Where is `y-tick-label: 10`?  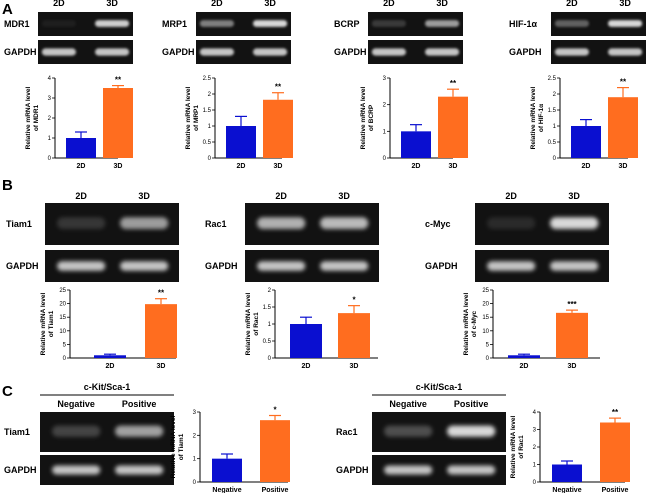 y-tick-label: 10 is located at coordinates (62, 332).